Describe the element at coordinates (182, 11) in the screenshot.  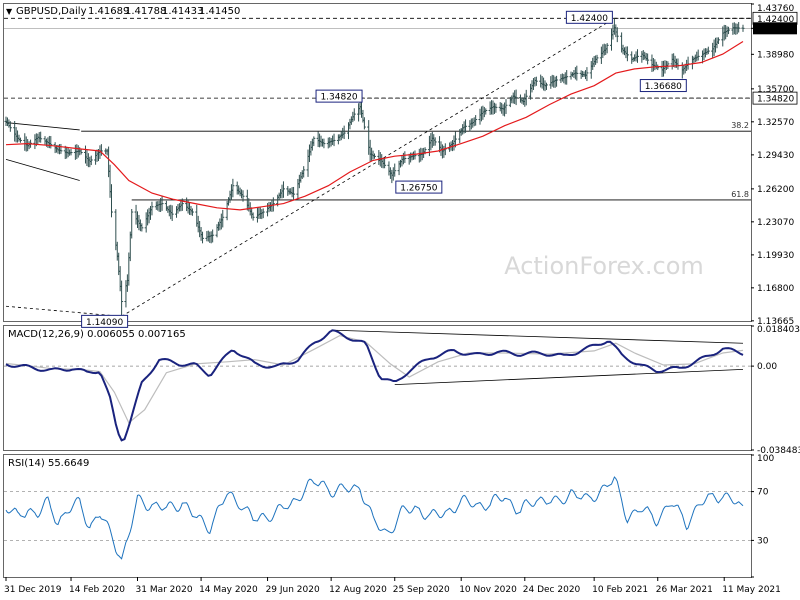
I see `ohlc-low: 1.41433` at that location.